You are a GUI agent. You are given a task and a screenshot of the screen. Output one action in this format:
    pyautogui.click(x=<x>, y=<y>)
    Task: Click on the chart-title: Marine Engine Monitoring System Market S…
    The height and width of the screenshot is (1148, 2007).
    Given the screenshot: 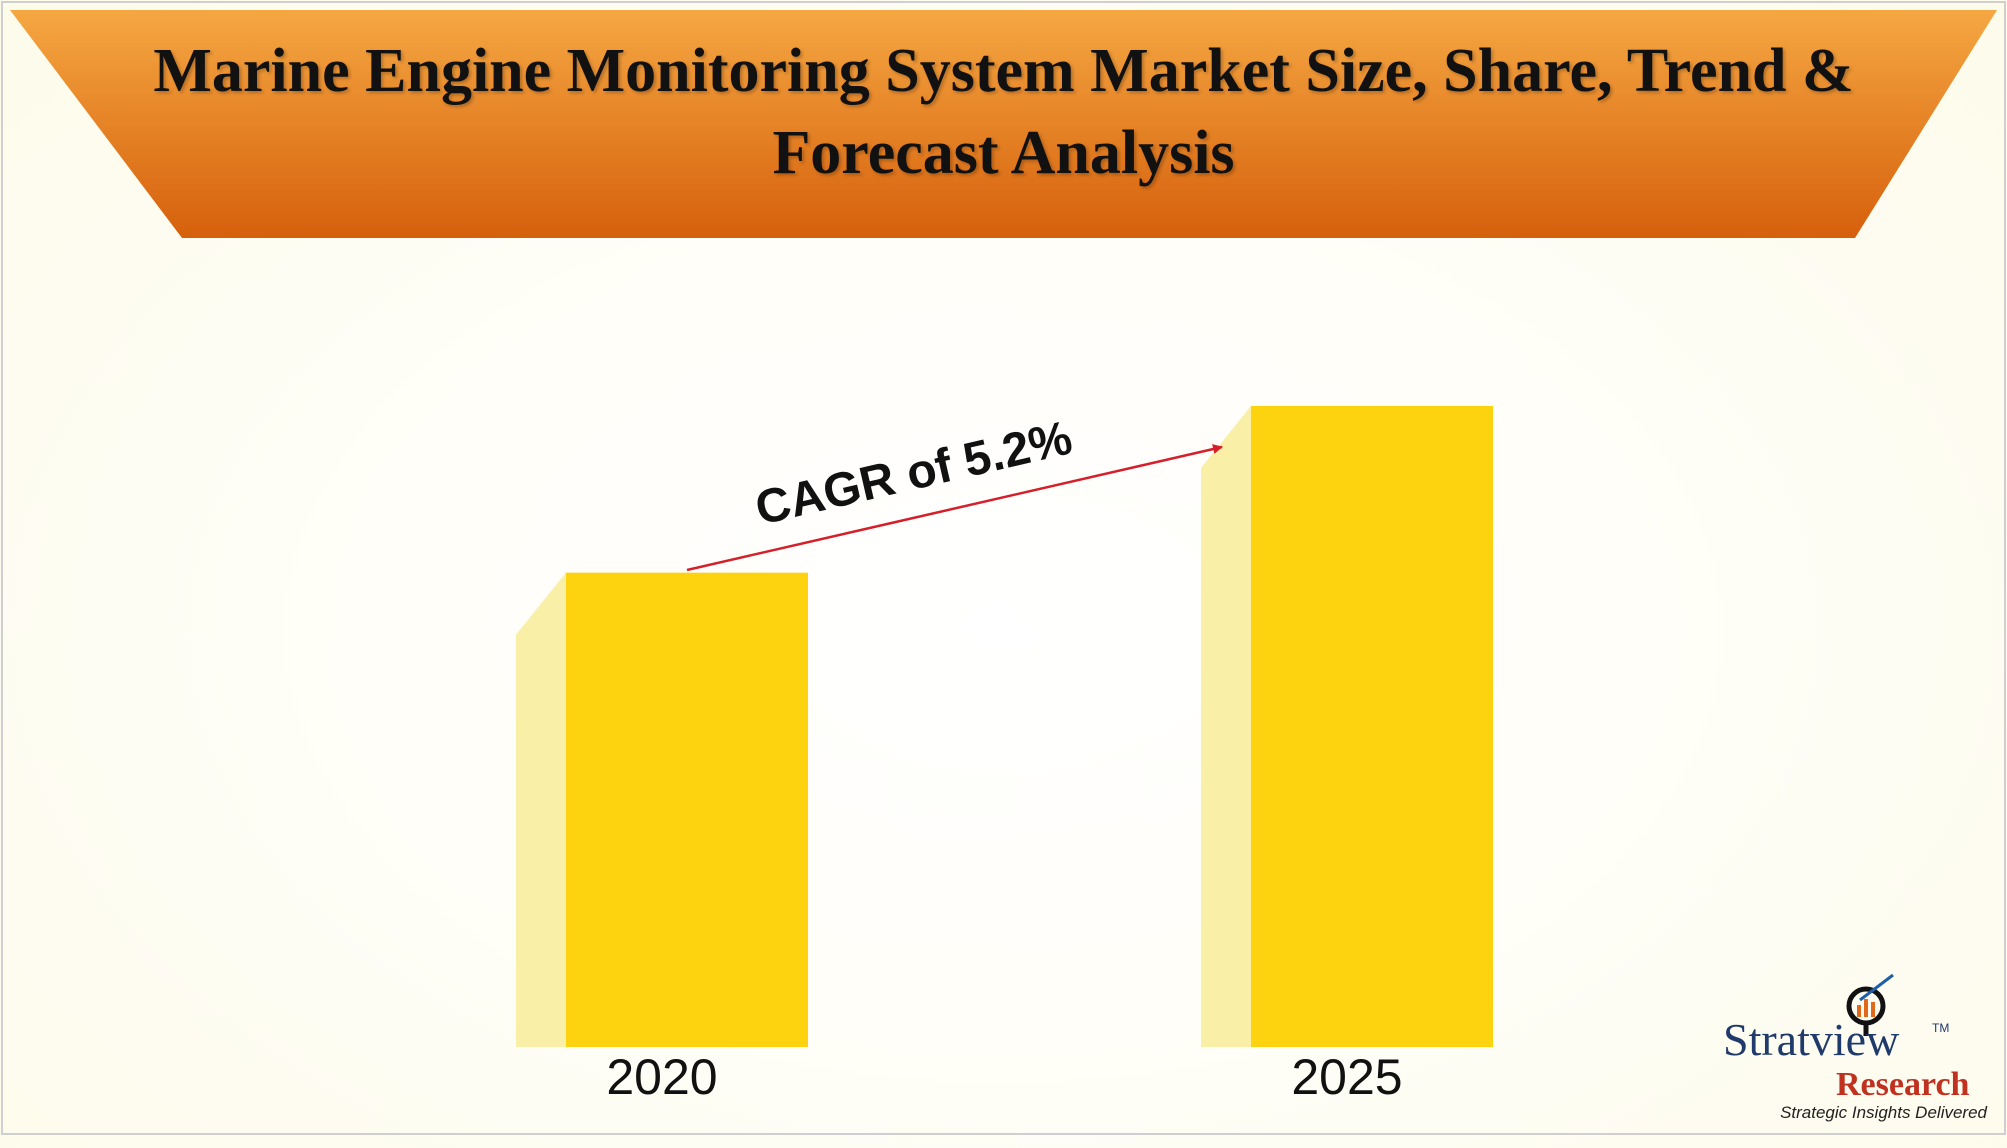 What is the action you would take?
    pyautogui.click(x=1003, y=112)
    